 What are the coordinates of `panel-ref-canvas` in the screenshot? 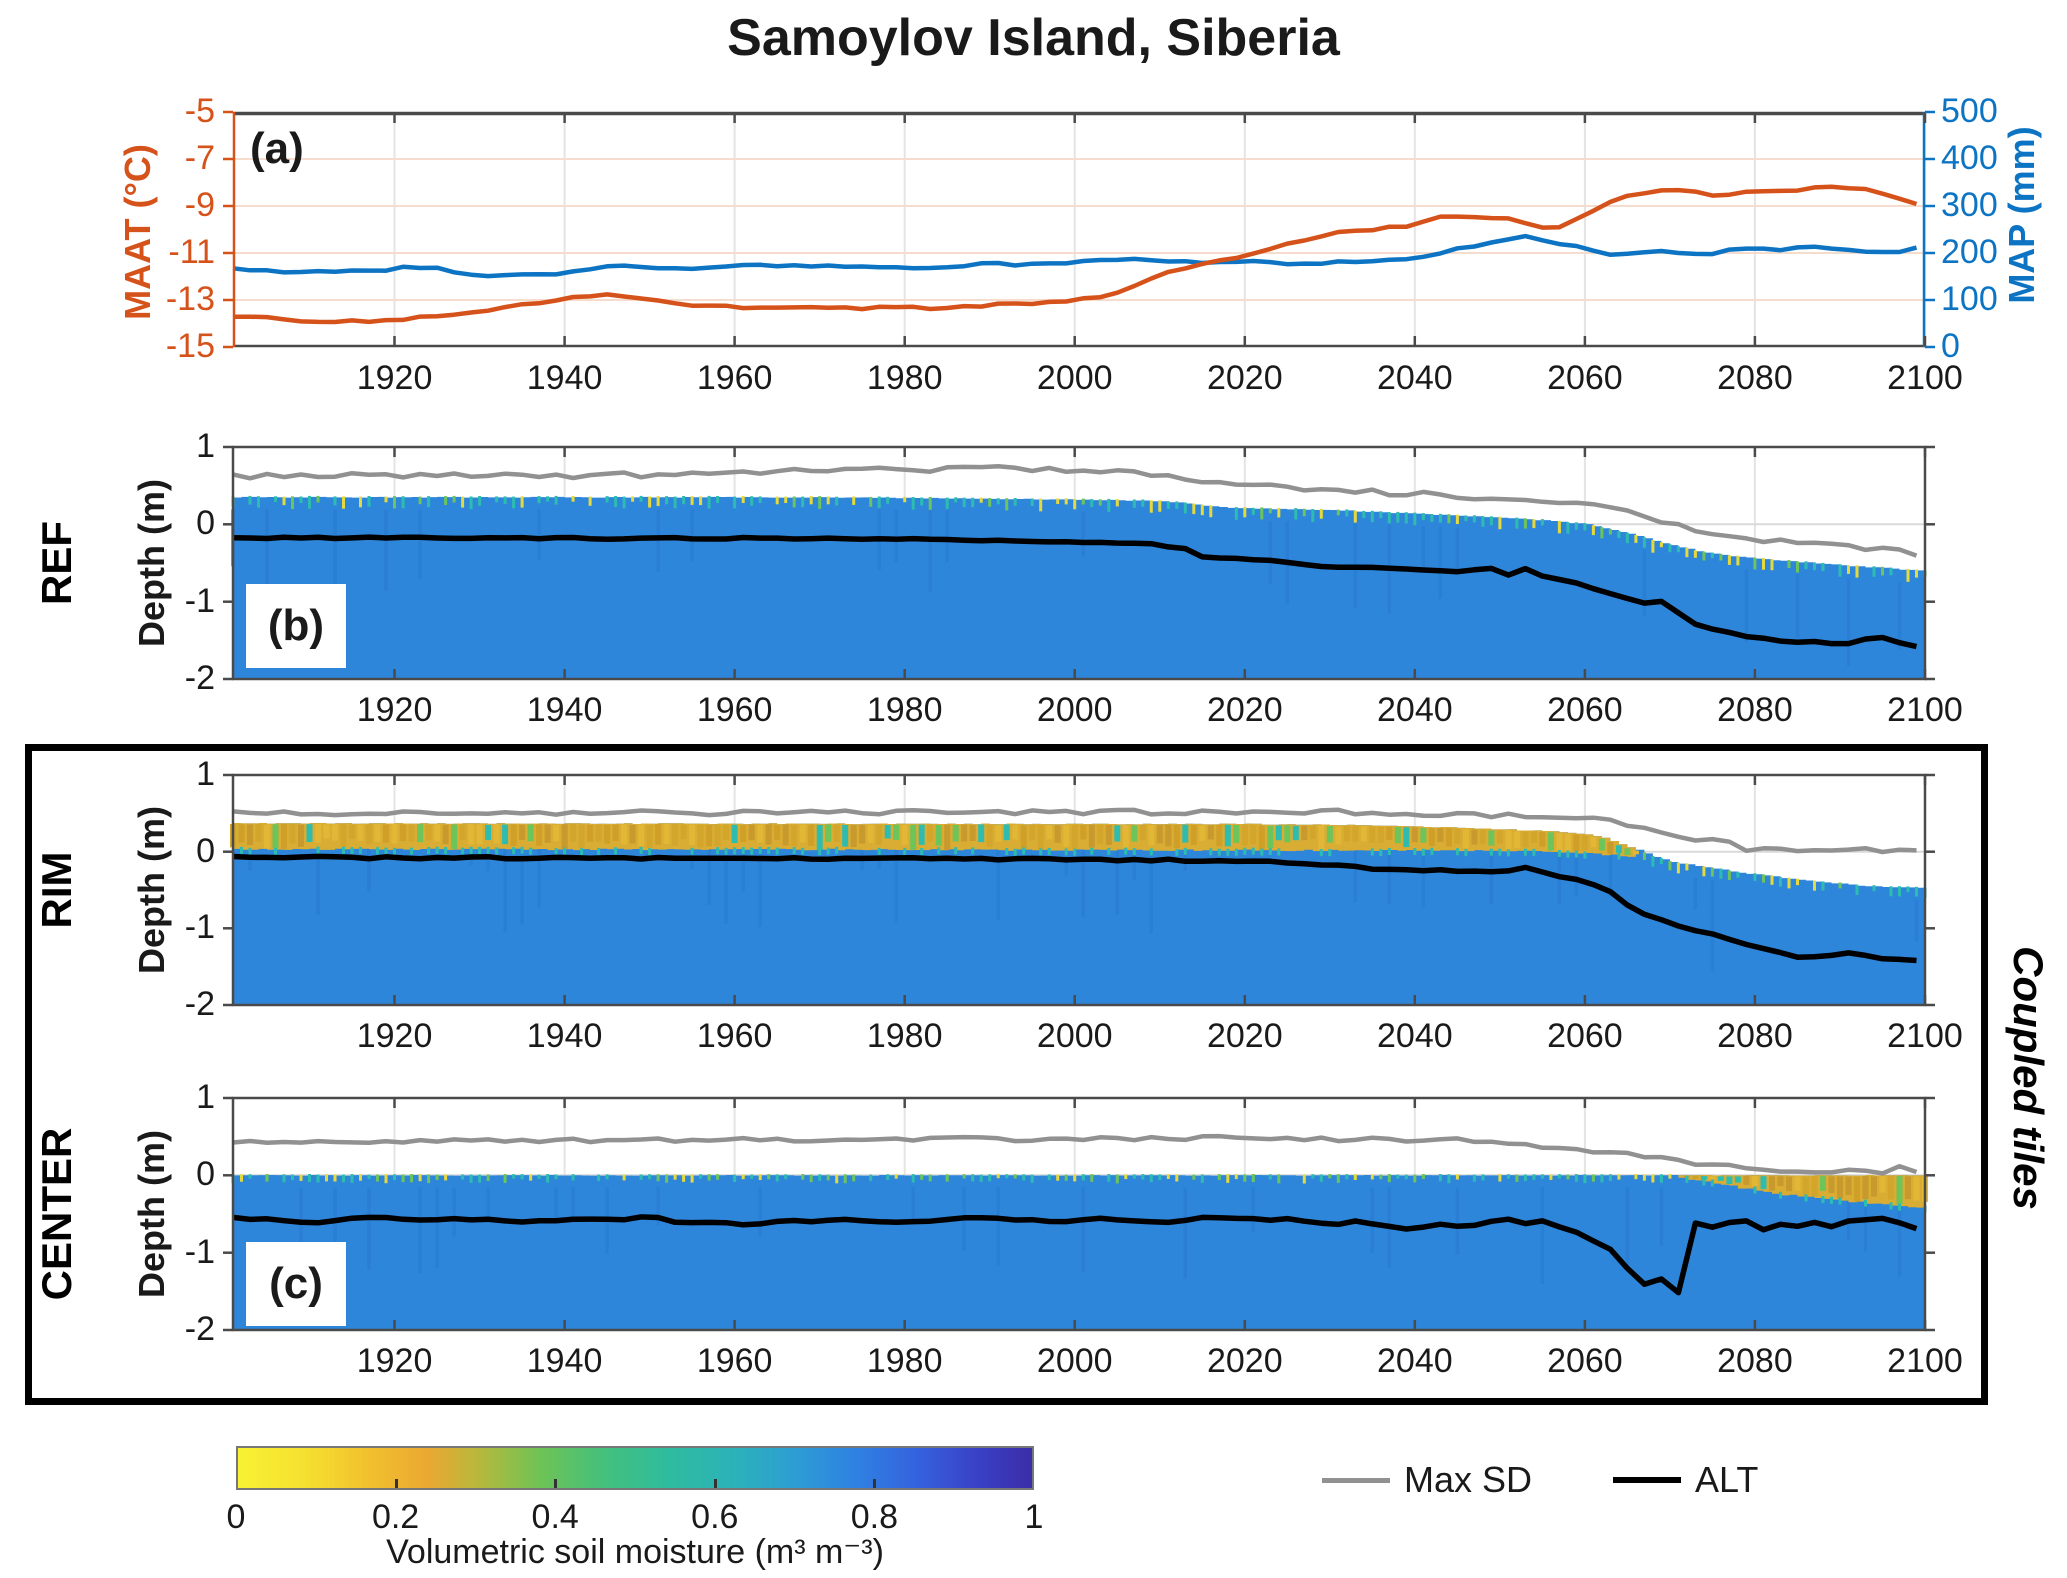 It's located at (1079, 563).